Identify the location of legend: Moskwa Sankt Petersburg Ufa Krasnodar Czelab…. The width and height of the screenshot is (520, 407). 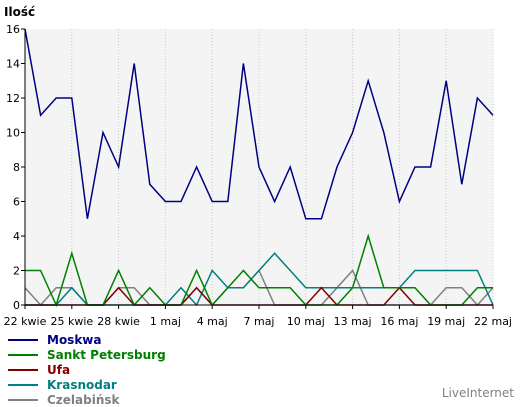
(87, 369).